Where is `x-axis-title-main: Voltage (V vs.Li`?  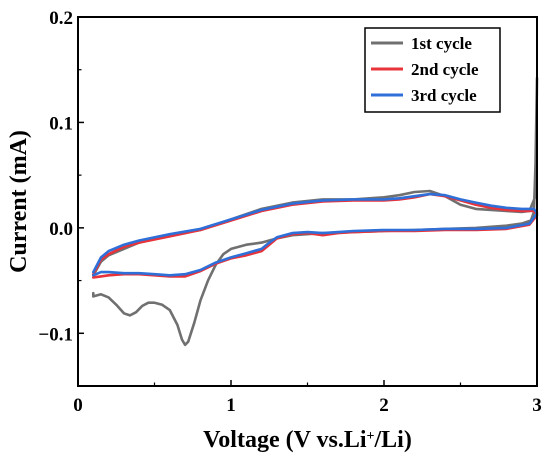 x-axis-title-main: Voltage (V vs.Li is located at coordinates (285, 440).